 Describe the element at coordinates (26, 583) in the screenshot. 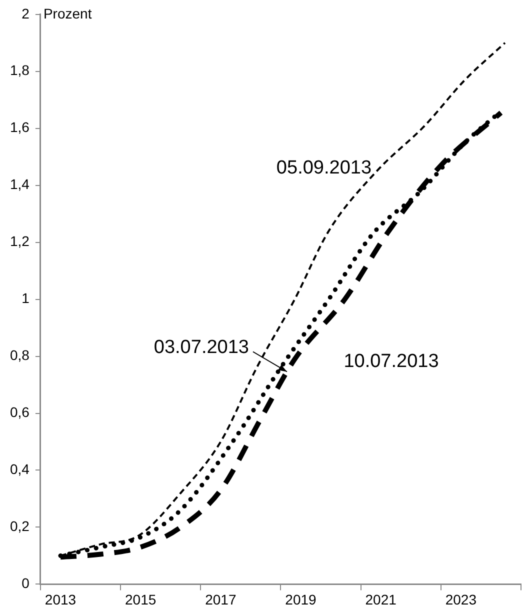

I see `y-tick-label: 0` at that location.